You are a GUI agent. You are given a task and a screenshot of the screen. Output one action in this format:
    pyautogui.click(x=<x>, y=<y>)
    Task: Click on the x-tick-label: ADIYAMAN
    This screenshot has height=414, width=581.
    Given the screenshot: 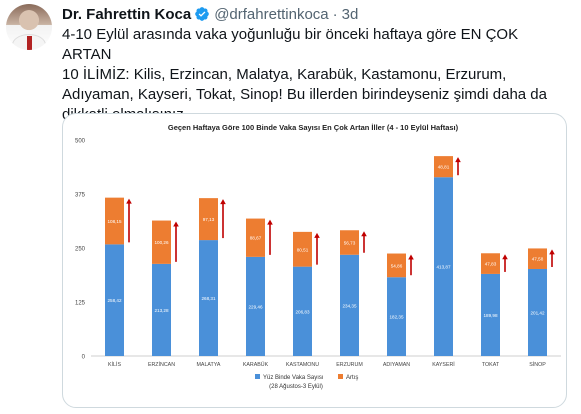 What is the action you would take?
    pyautogui.click(x=396, y=365)
    